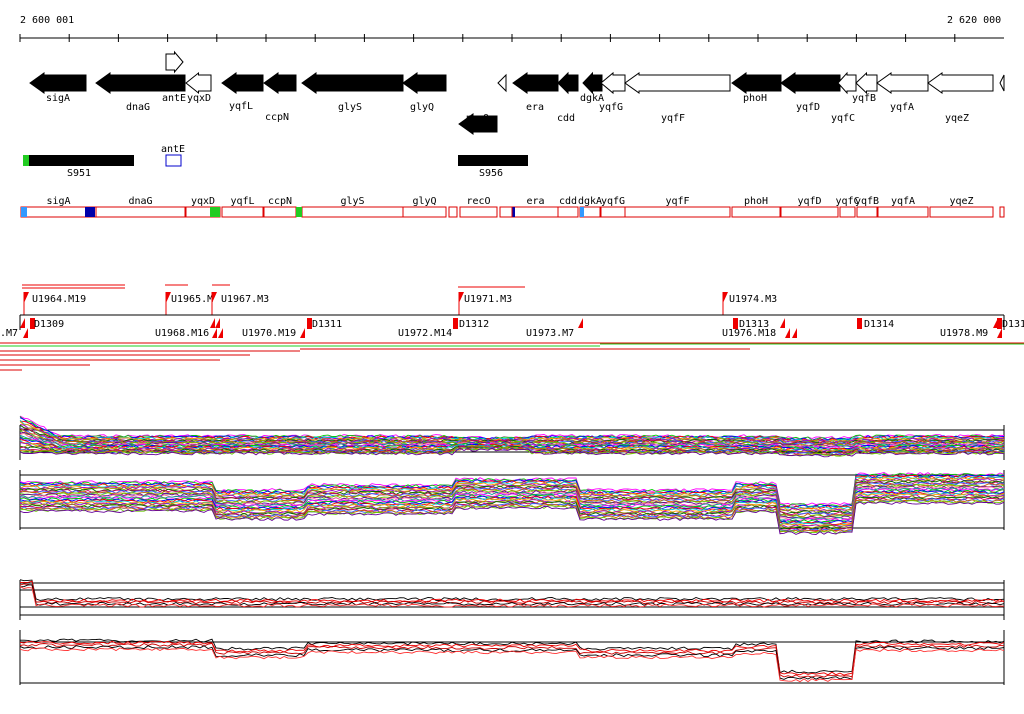 This screenshot has width=1024, height=714. What do you see at coordinates (453, 212) in the screenshot?
I see `segment-small` at bounding box center [453, 212].